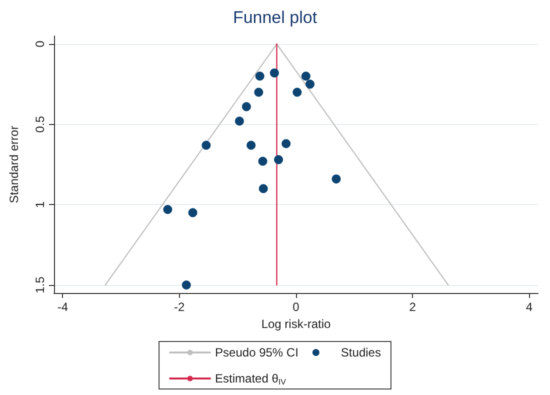  Describe the element at coordinates (40, 285) in the screenshot. I see `y-tick-label: 1.5` at that location.